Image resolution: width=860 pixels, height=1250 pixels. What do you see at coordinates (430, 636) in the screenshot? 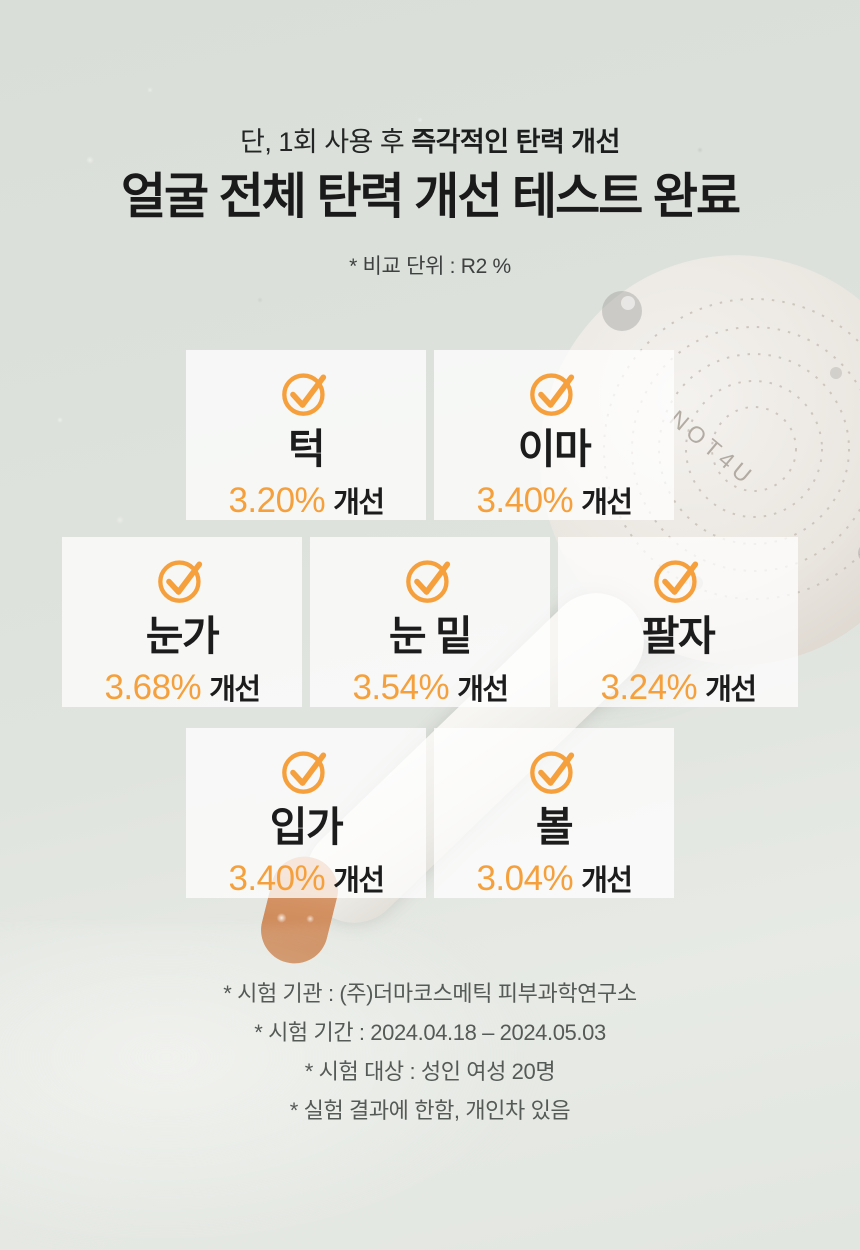
I see `area-label: 눈 밑` at bounding box center [430, 636].